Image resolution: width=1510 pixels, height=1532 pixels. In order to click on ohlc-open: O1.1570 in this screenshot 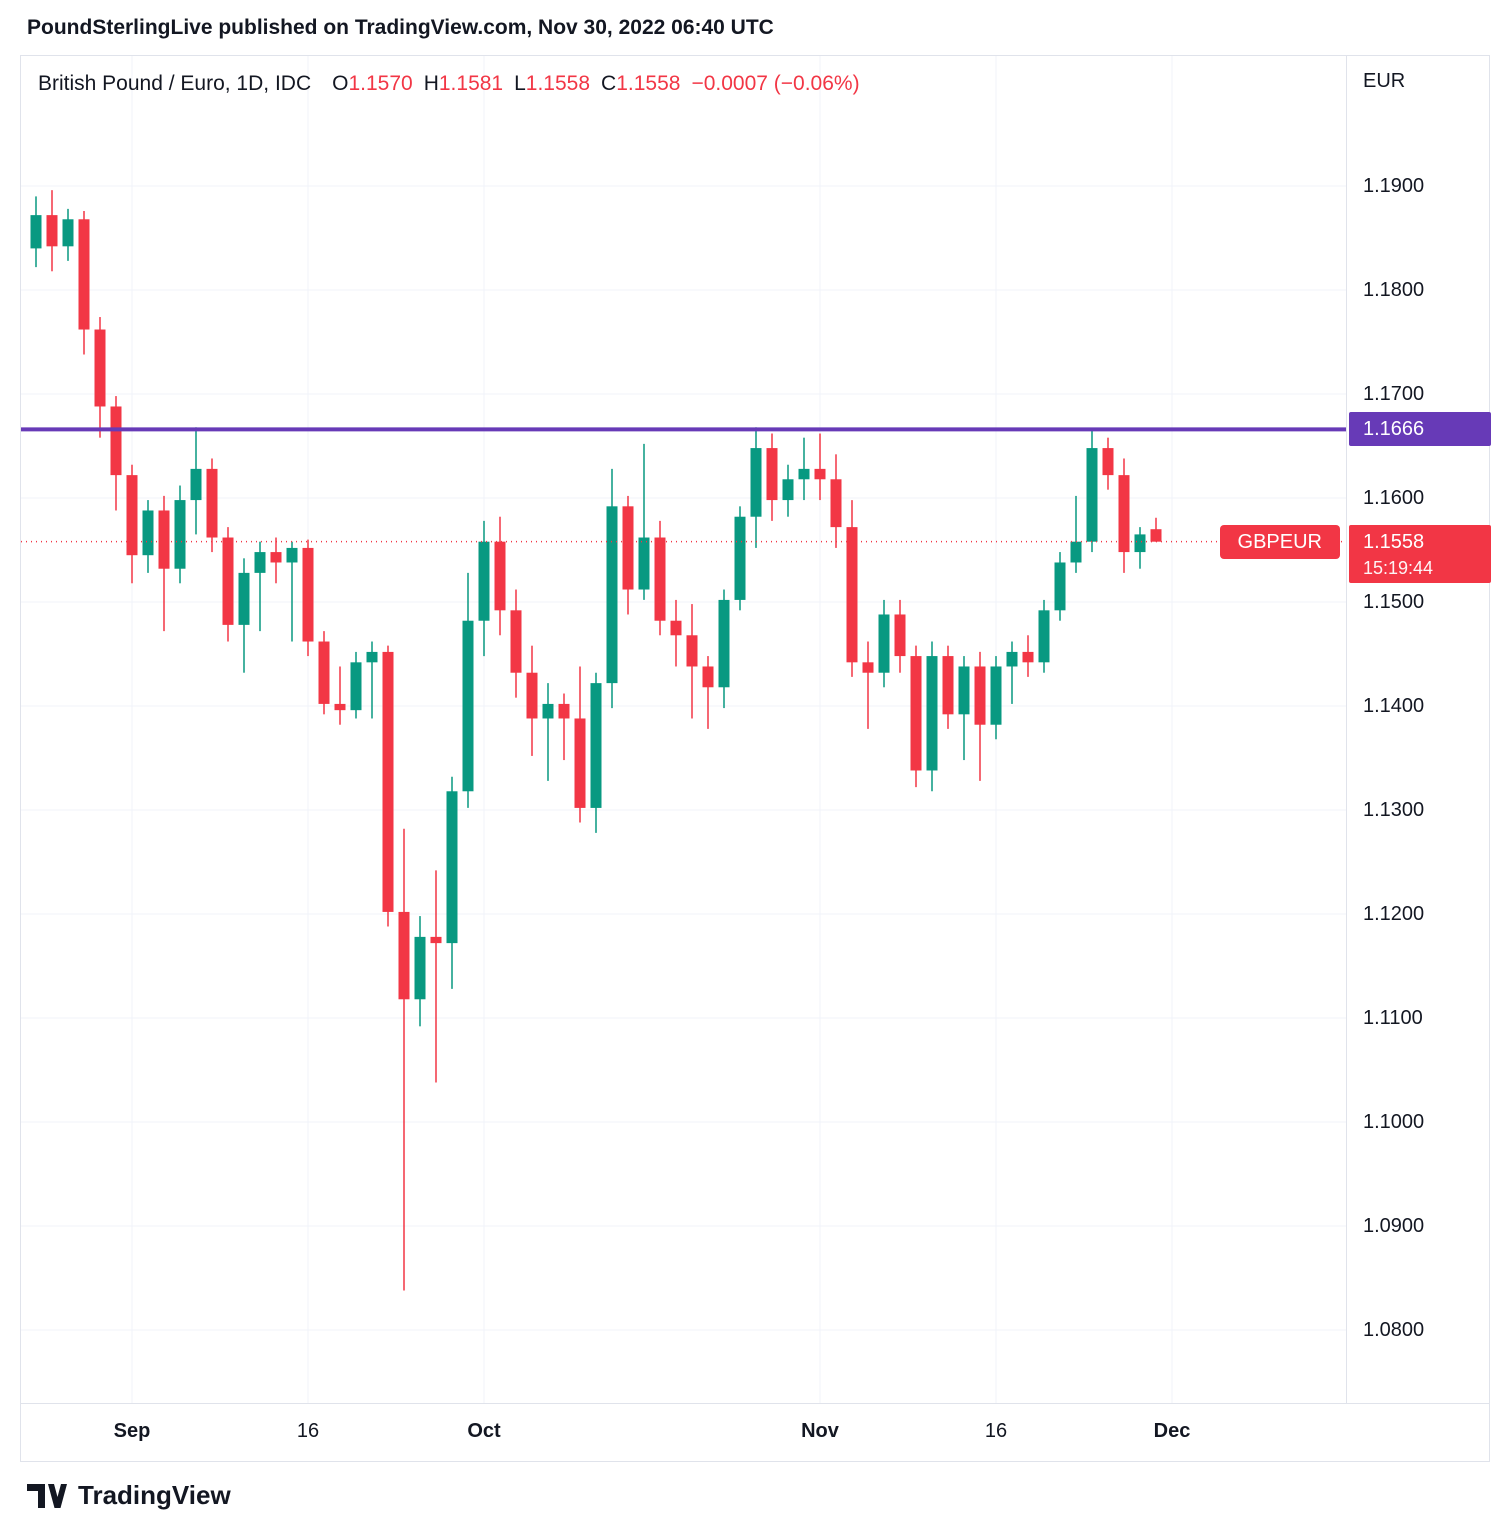, I will do `click(372, 83)`.